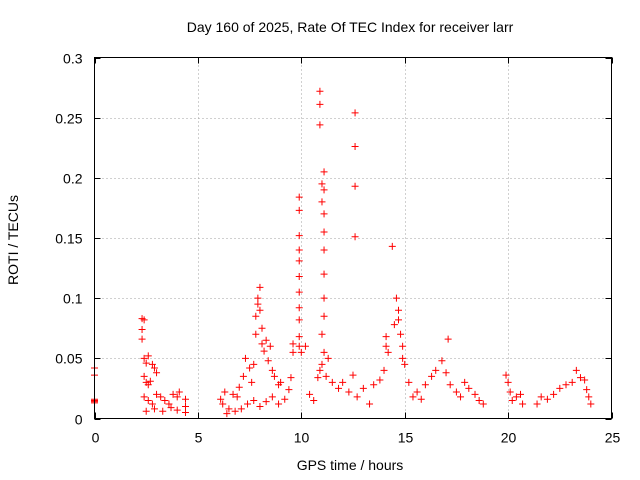  Describe the element at coordinates (199, 438) in the screenshot. I see `x-tick-label: 5` at that location.